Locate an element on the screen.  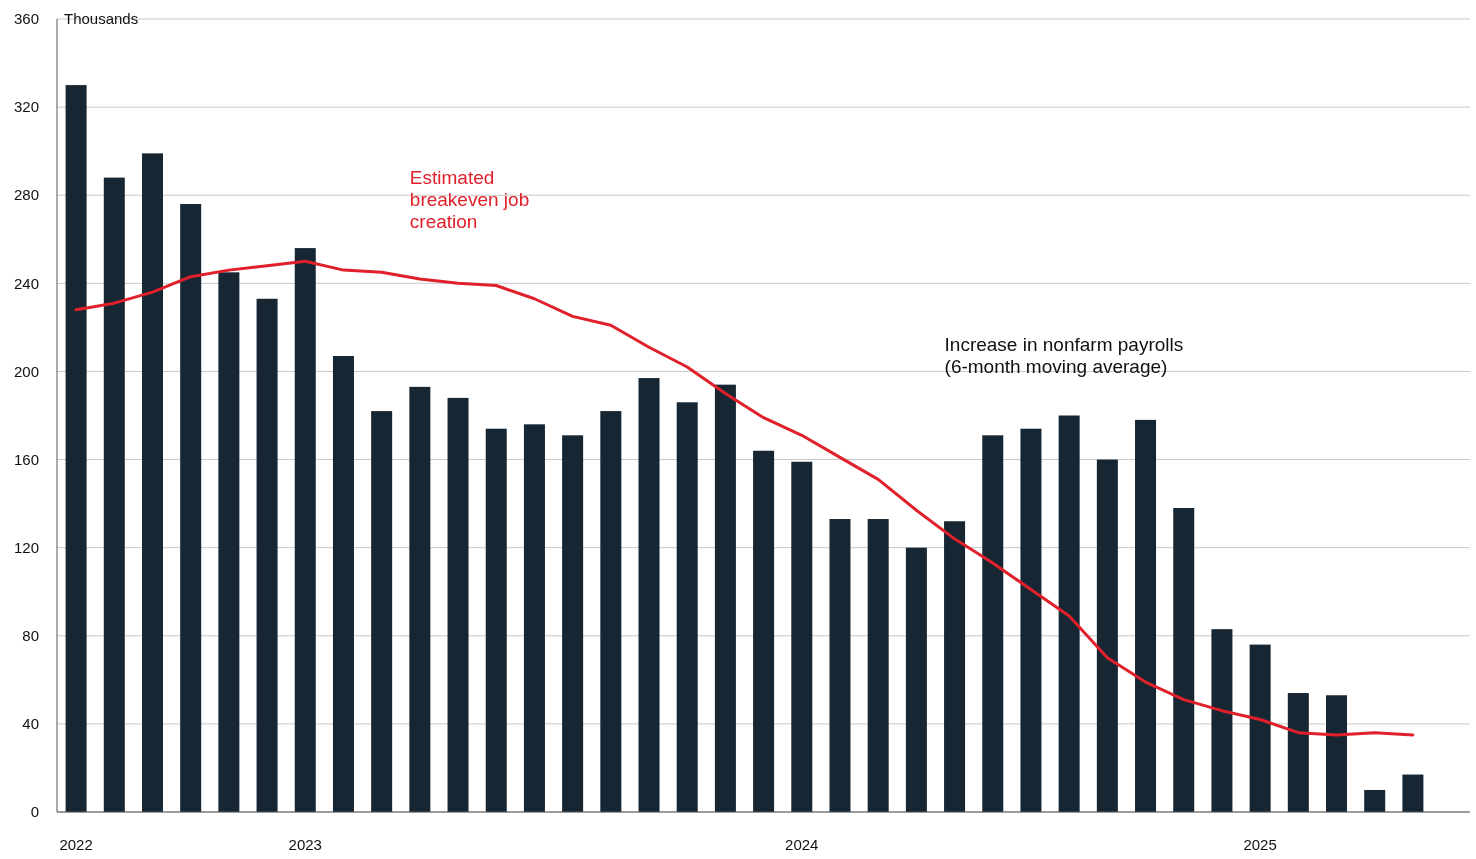
y-tick-label: 240 is located at coordinates (26, 283).